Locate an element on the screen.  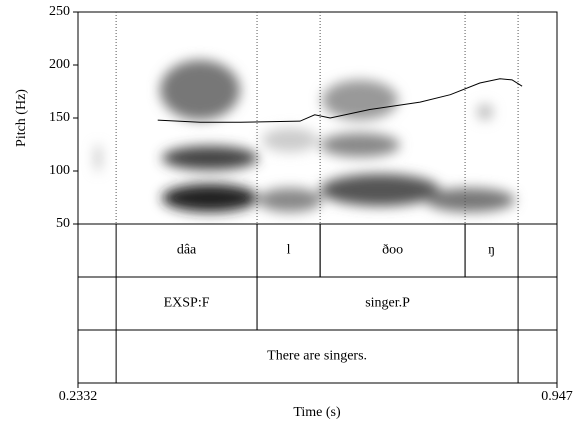
interval-label: ŋ is located at coordinates (491, 250).